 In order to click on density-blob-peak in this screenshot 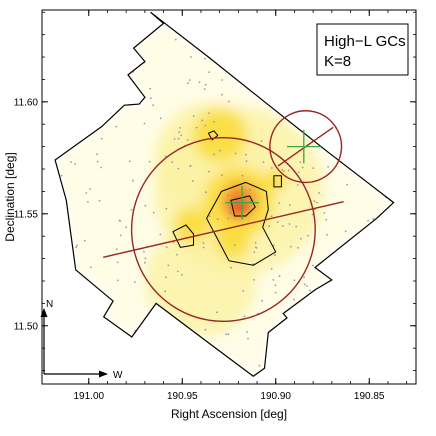, I will do `click(238, 209)`.